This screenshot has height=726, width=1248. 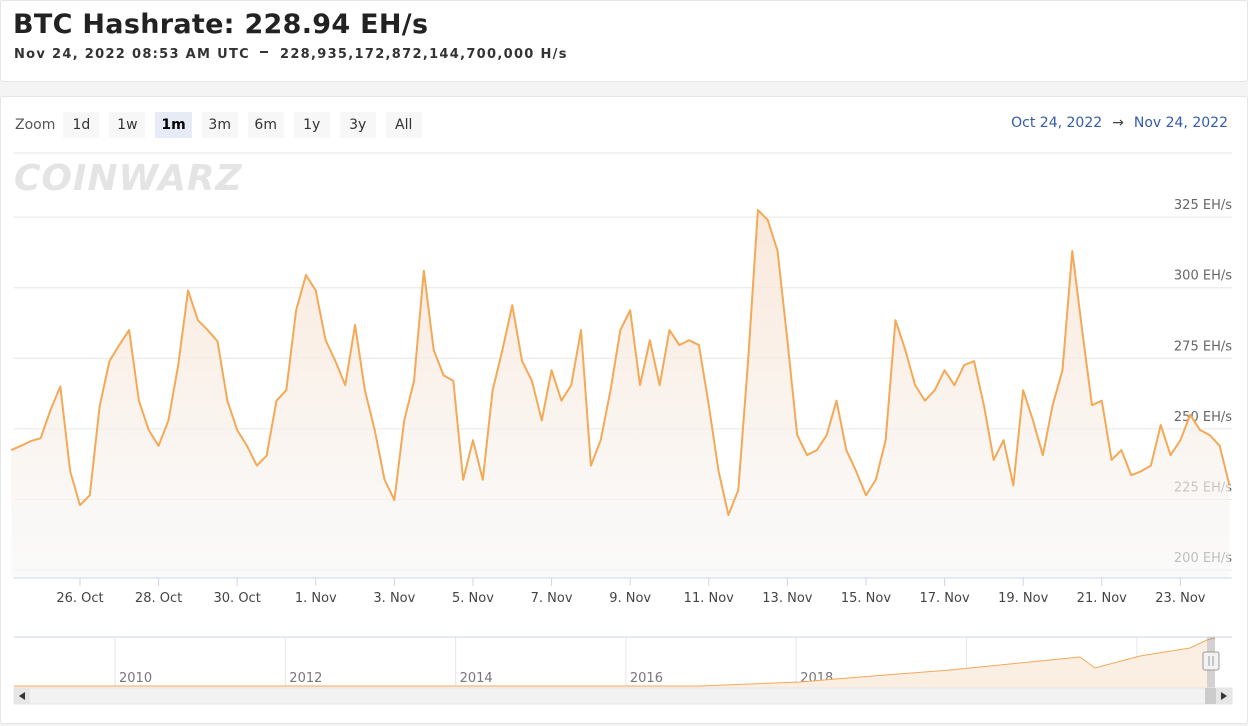 I want to click on x-tick-label: 1. Nov, so click(x=316, y=598).